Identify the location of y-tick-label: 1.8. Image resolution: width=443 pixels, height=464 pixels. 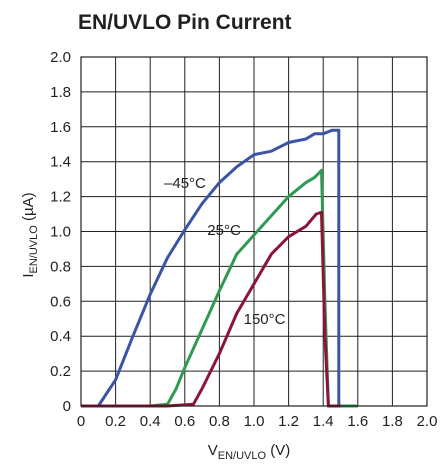
(60, 92).